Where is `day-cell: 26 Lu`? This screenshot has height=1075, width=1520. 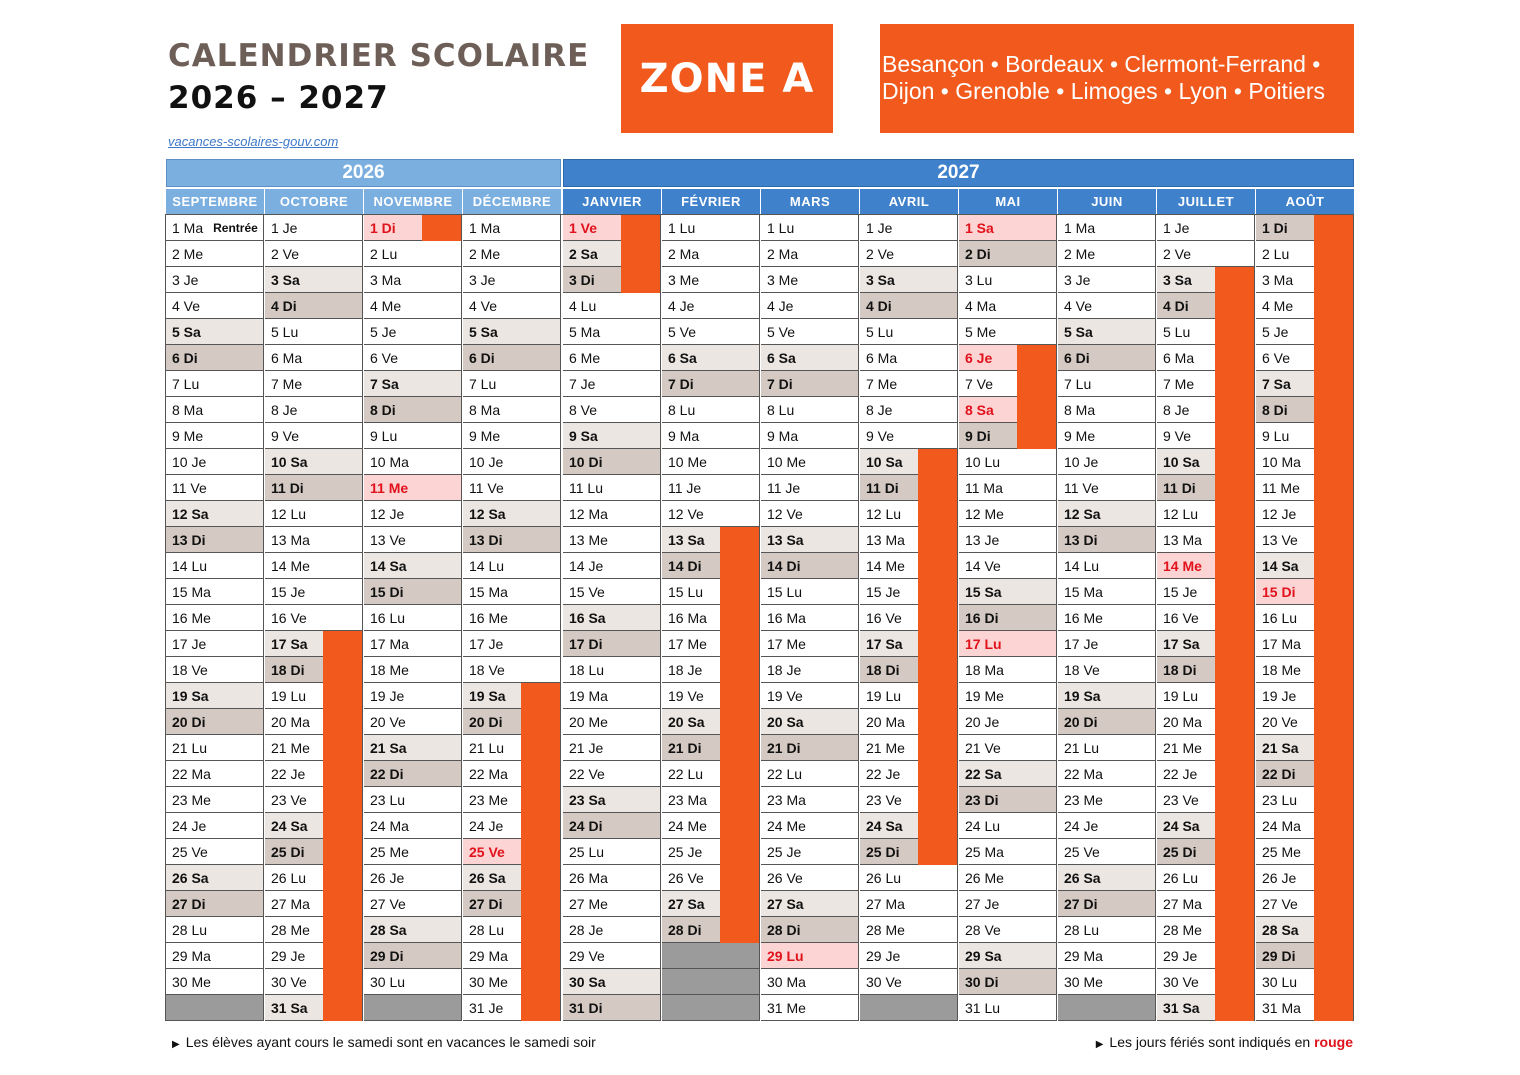 day-cell: 26 Lu is located at coordinates (314, 878).